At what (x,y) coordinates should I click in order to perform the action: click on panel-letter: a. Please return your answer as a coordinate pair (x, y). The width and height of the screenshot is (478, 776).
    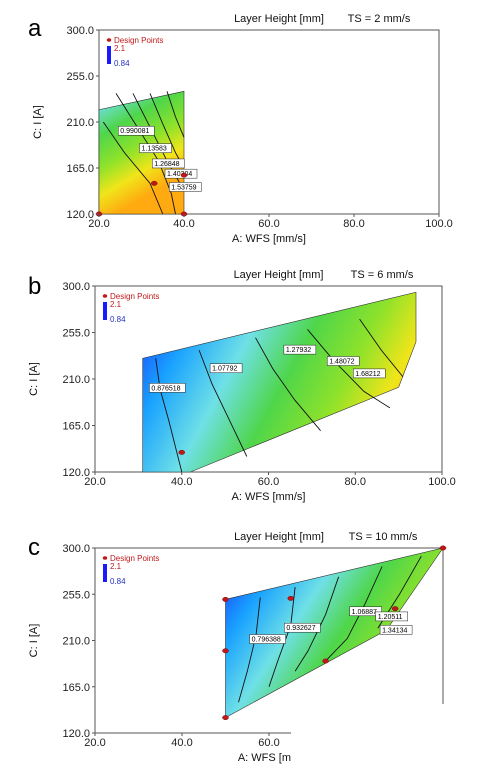
    Looking at the image, I should click on (35, 28).